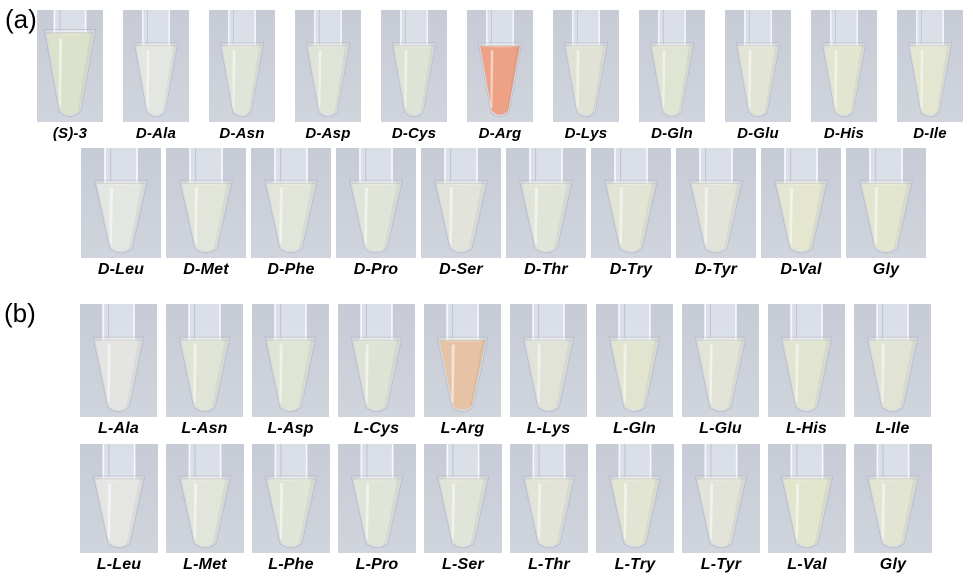 The image size is (973, 586). Describe the element at coordinates (463, 564) in the screenshot. I see `tube-label: L-Ser` at that location.